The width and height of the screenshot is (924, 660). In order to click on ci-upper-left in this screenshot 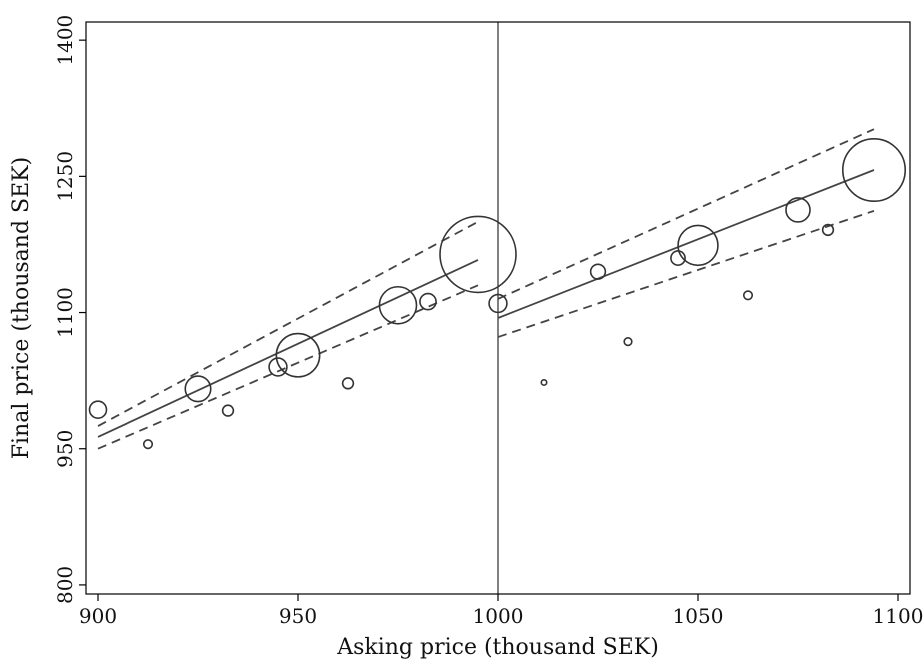, I will do `click(288, 323)`.